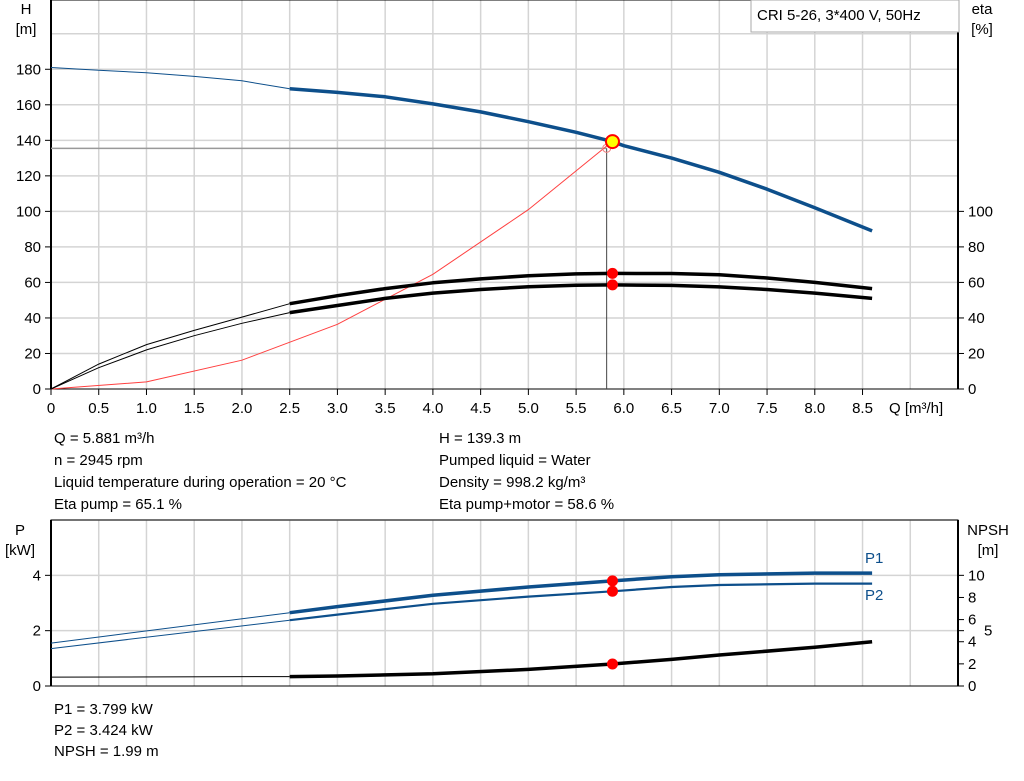 Image resolution: width=1024 pixels, height=781 pixels. I want to click on info-p2: P2 = 3.424 kW, so click(103, 730).